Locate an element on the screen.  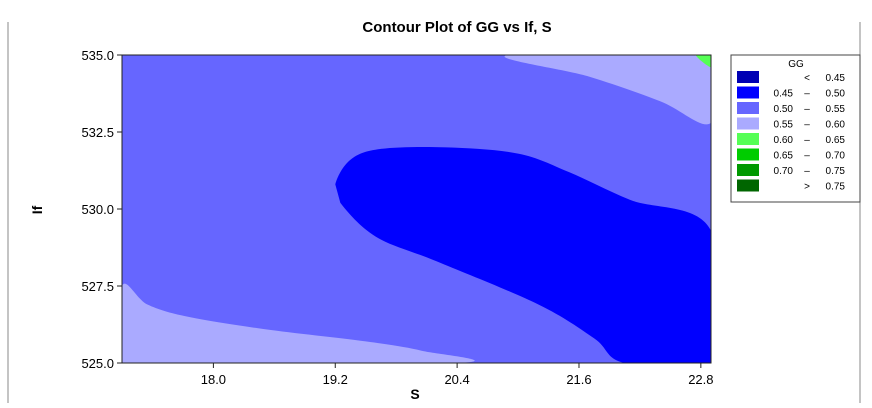
x-axis-label: S is located at coordinates (414, 394).